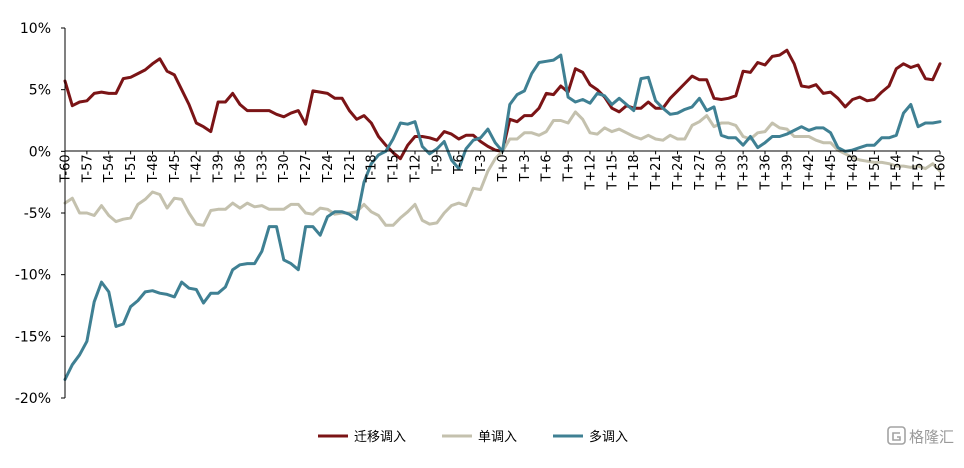 The height and width of the screenshot is (468, 964). Describe the element at coordinates (459, 164) in the screenshot. I see `x-tick-label: T-6` at that location.